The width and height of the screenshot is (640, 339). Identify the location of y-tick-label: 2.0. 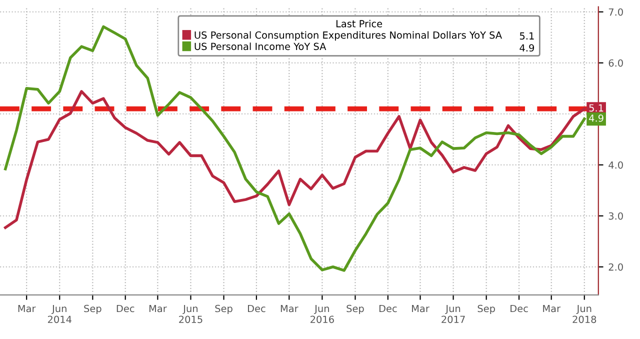
(615, 267).